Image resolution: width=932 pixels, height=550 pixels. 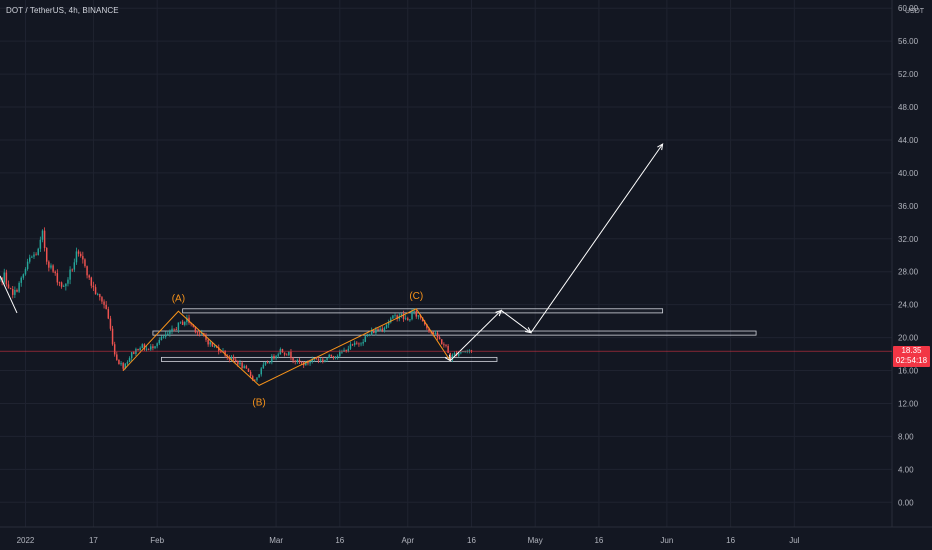 What do you see at coordinates (598, 540) in the screenshot?
I see `x-tick-label: 16` at bounding box center [598, 540].